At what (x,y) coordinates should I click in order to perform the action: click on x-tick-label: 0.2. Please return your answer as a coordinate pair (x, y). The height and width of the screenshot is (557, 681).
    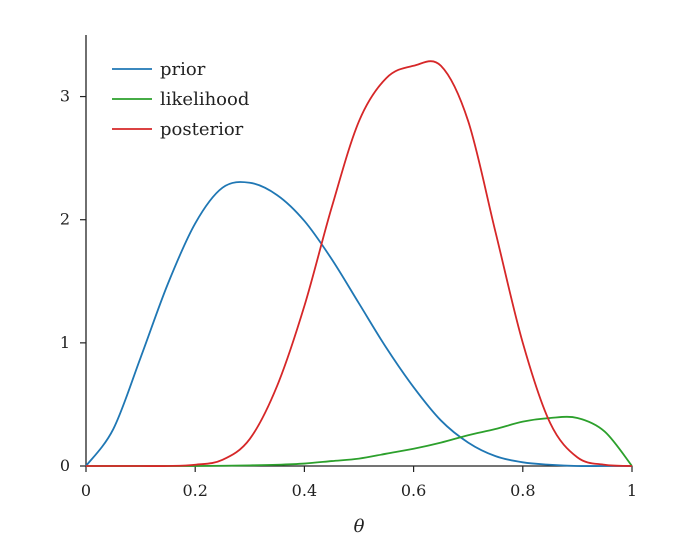
    Looking at the image, I should click on (194, 490).